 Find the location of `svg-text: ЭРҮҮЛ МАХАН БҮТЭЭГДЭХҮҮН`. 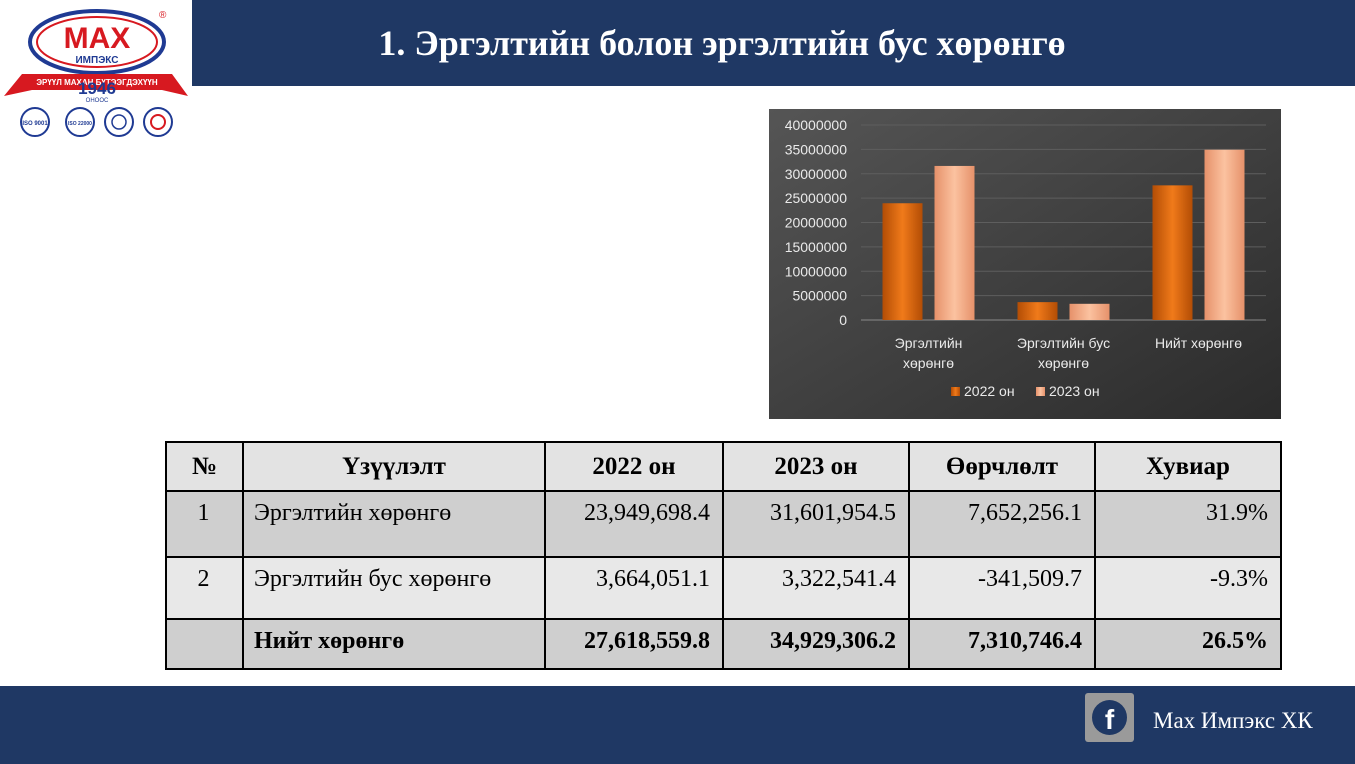

svg-text: ЭРҮҮЛ МАХАН БҮТЭЭГДЭХҮҮН is located at coordinates (97, 82).